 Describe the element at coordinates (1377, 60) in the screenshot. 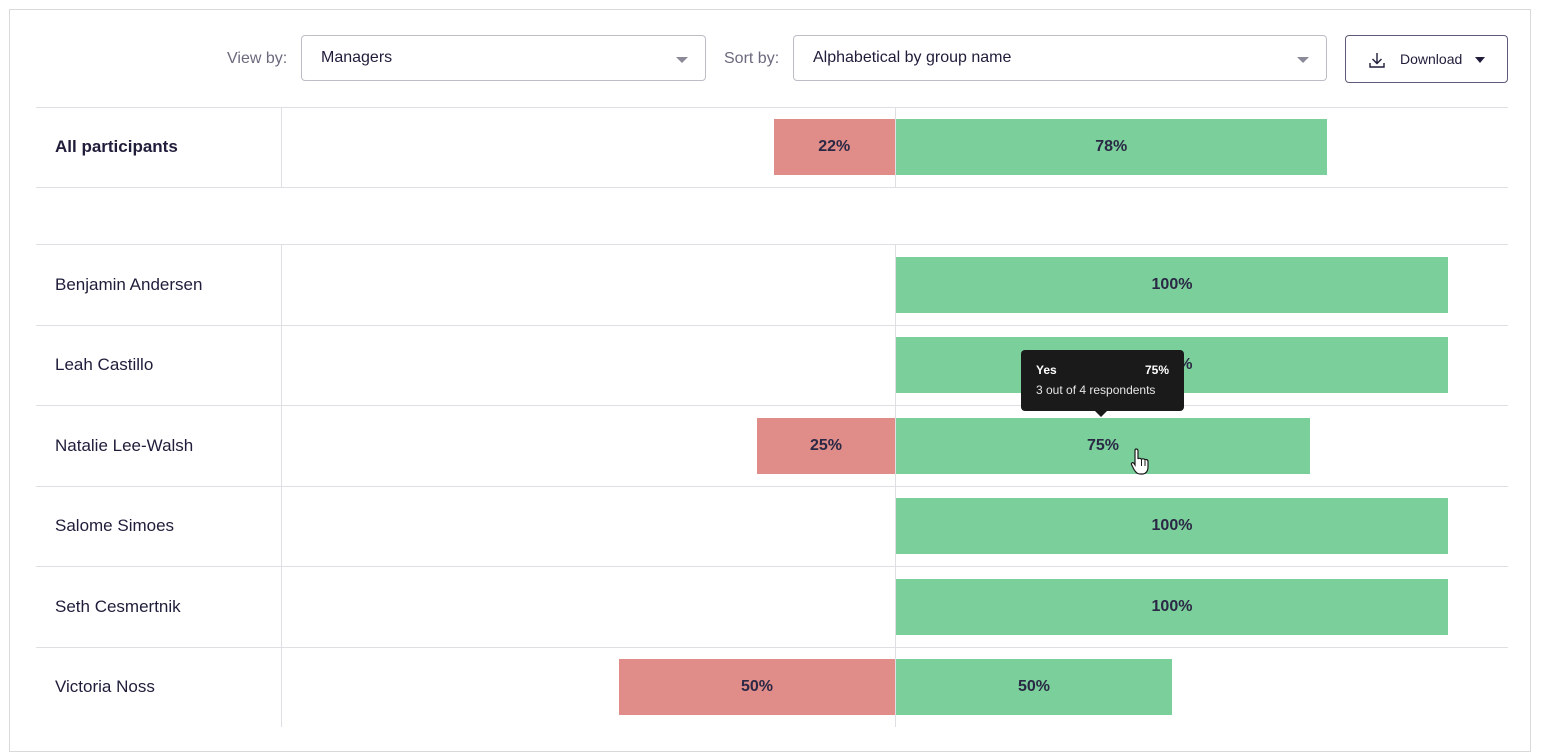

I see `download-icon` at that location.